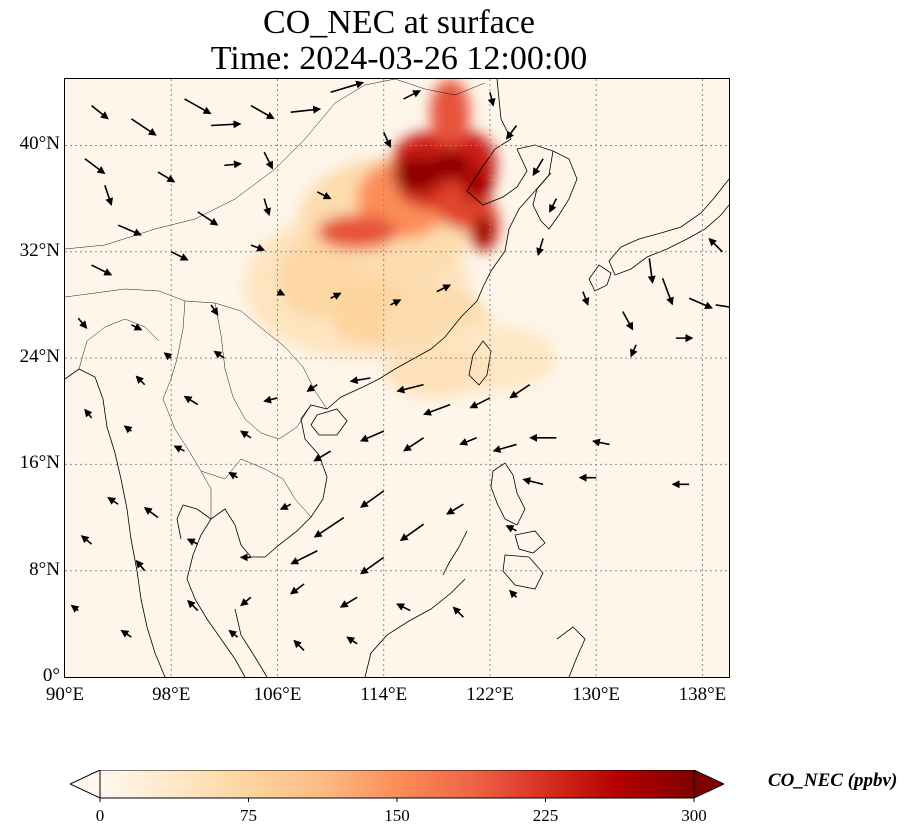 The image size is (920, 836). What do you see at coordinates (415, 627) in the screenshot?
I see `coastline-borneo` at bounding box center [415, 627].